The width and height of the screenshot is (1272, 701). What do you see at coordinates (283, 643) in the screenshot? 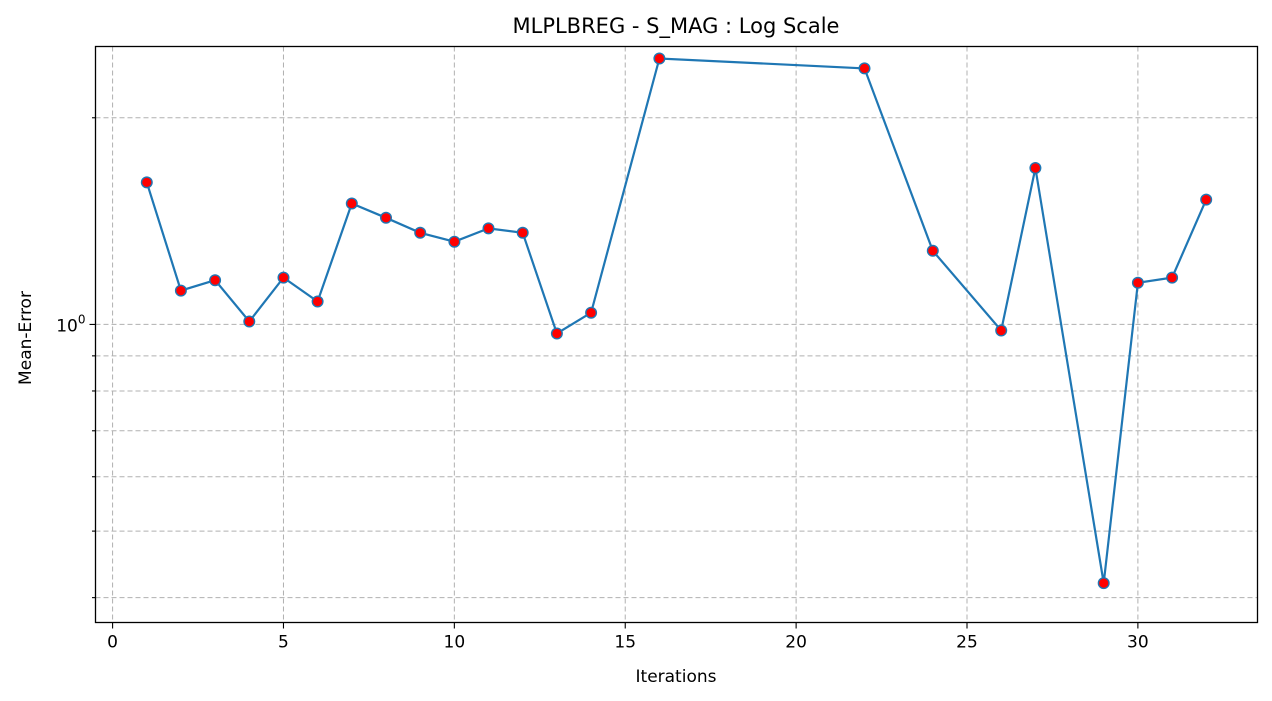
I see `x-tick-label: 5` at bounding box center [283, 643].